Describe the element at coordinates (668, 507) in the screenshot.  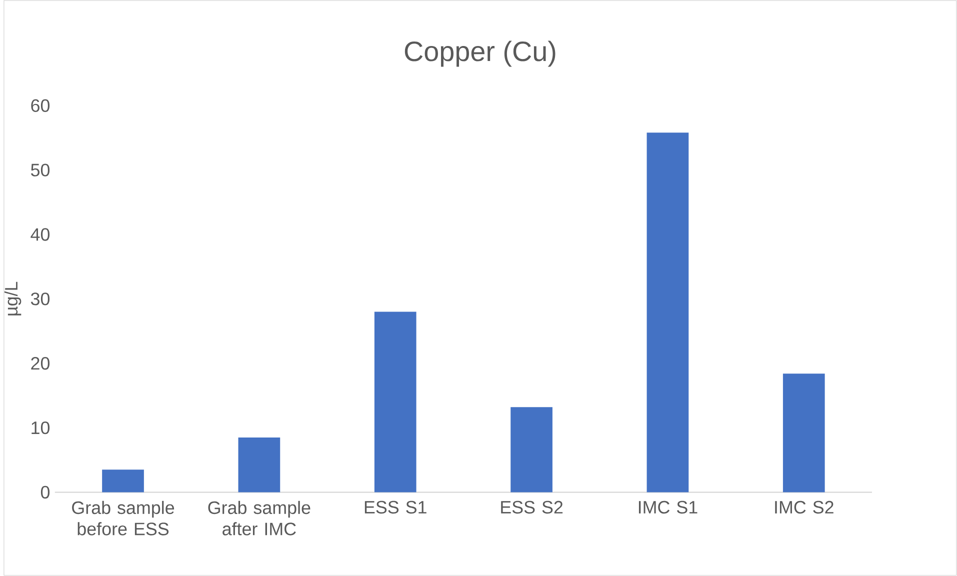
I see `x-tick-label: IMC S1` at that location.